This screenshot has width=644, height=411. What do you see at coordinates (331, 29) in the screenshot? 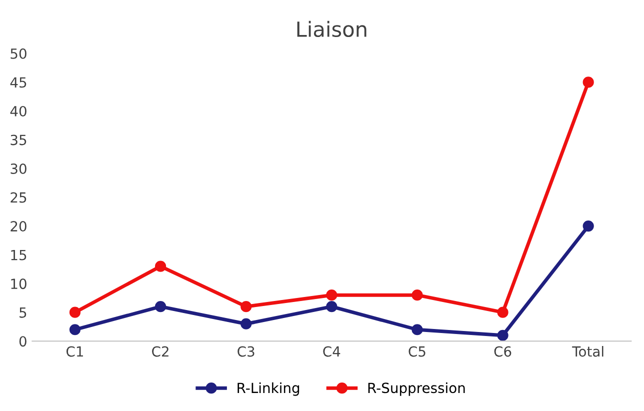
I see `chart-title: Liaison` at bounding box center [331, 29].